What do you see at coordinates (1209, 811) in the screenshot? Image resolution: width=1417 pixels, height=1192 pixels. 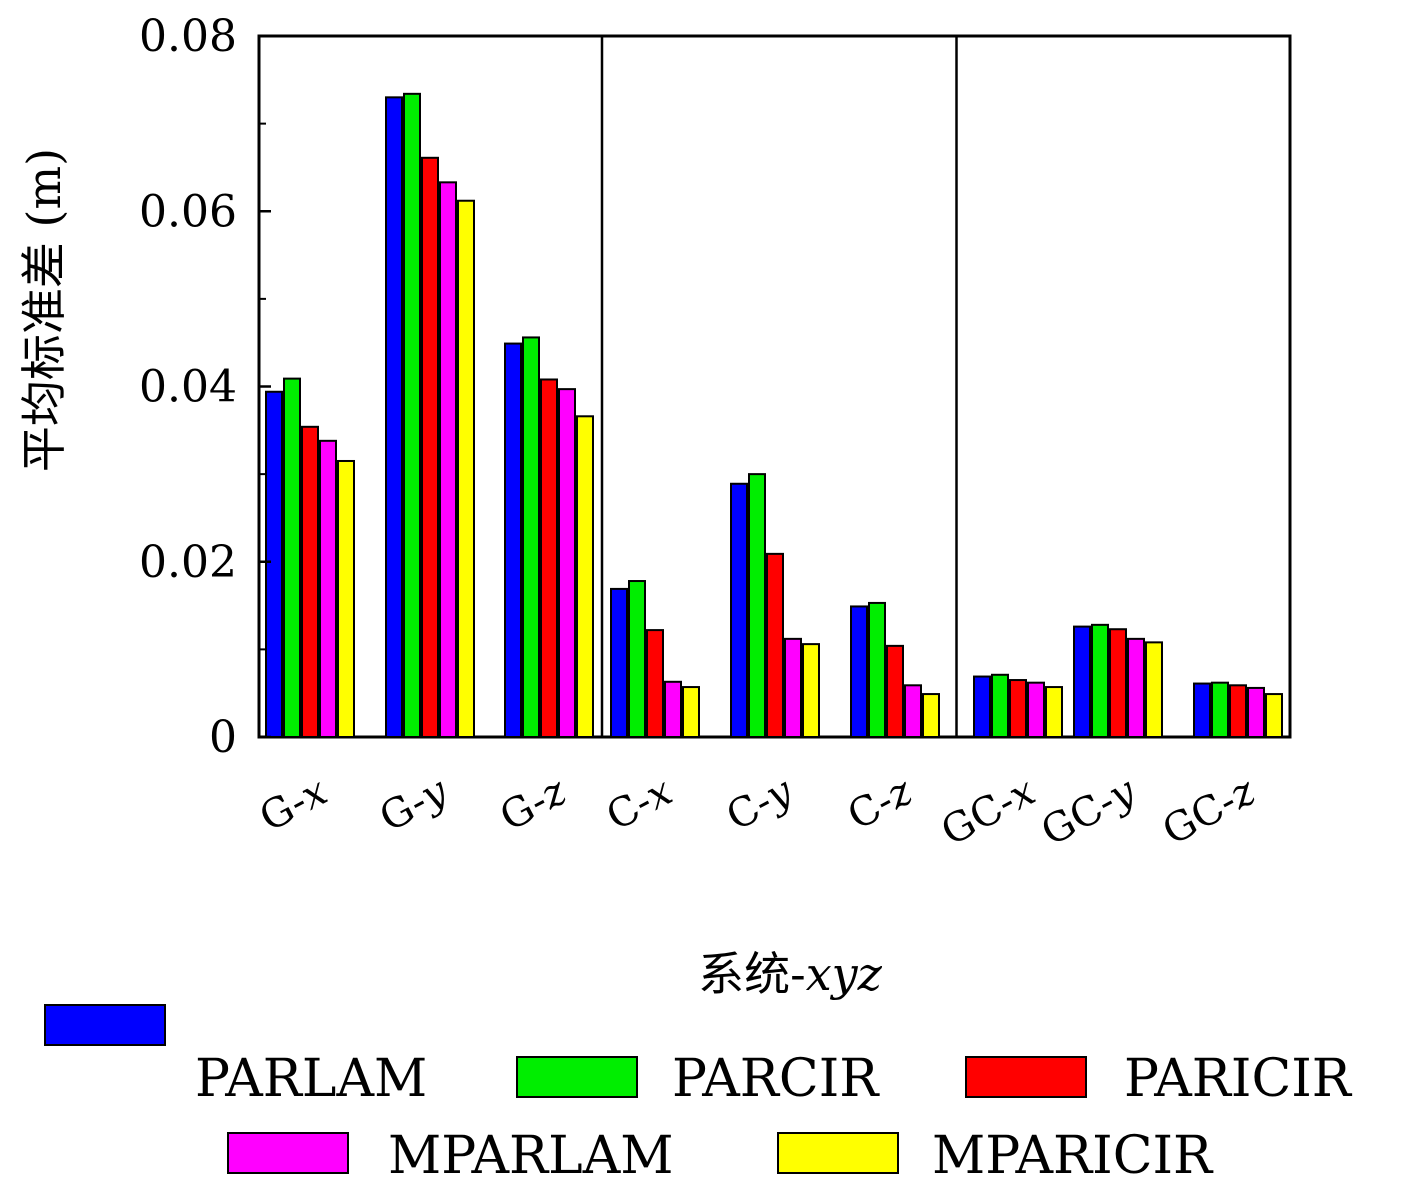 I see `x-tick-label: GC-z` at bounding box center [1209, 811].